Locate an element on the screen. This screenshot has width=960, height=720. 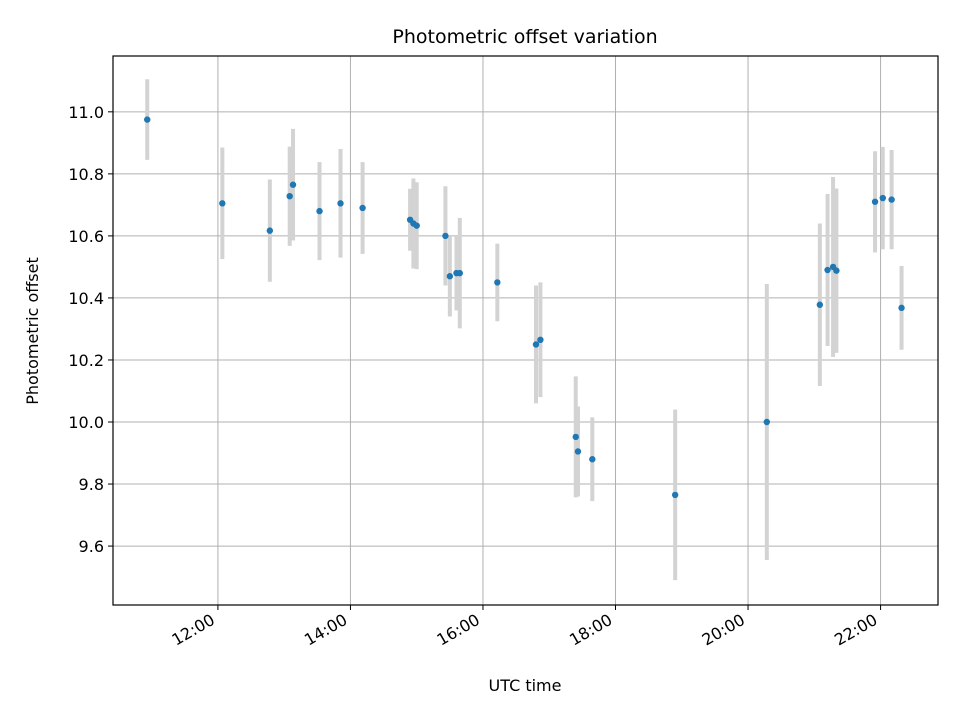
x-axis-label: UTC time is located at coordinates (525, 685).